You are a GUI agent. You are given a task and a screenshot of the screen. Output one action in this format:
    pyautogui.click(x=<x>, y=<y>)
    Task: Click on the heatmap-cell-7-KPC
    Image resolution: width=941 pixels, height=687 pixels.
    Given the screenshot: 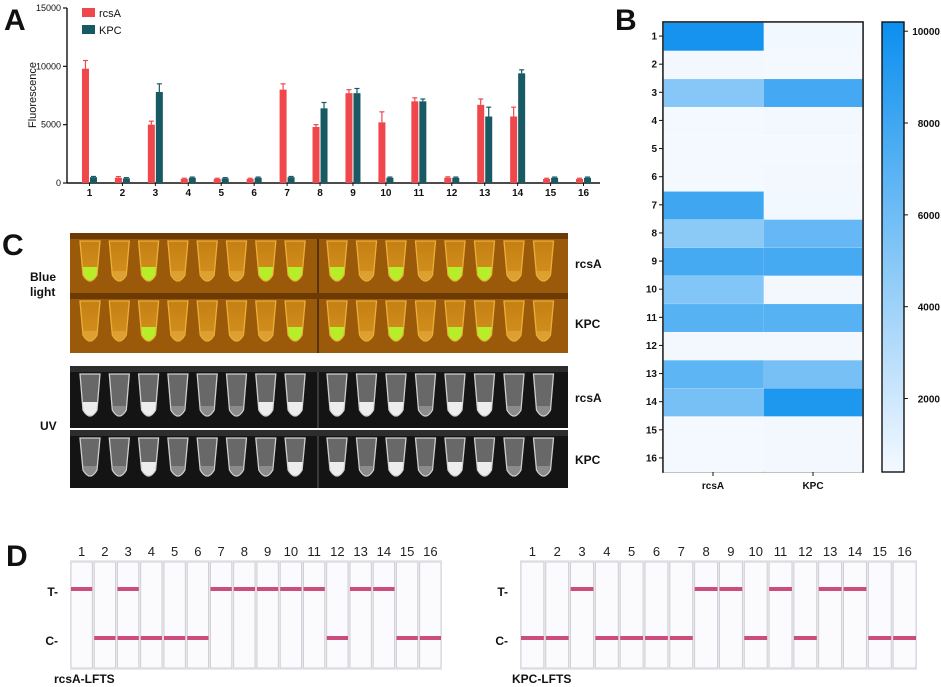 What is the action you would take?
    pyautogui.click(x=813, y=205)
    